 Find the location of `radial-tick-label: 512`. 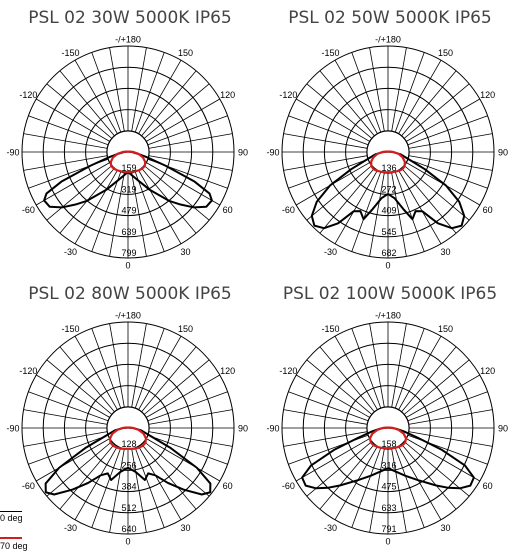

radial-tick-label: 512 is located at coordinates (128, 508).